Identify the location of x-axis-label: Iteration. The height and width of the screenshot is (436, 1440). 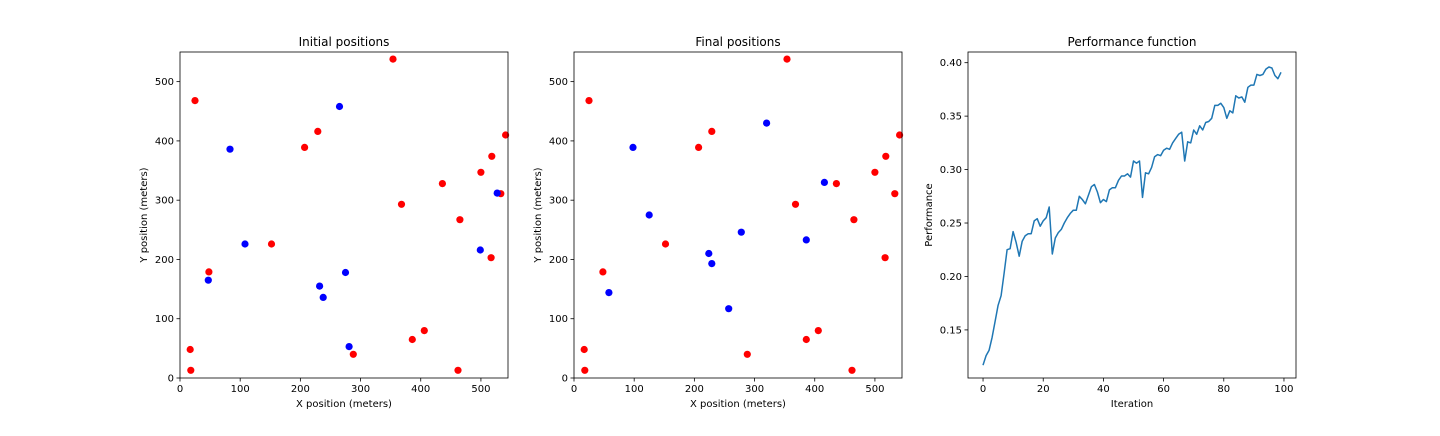
(1132, 404).